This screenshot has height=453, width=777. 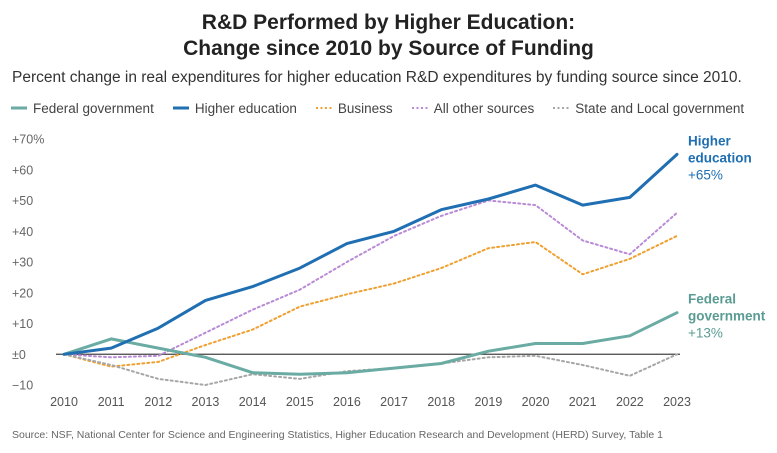 What do you see at coordinates (245, 108) in the screenshot?
I see `legend-label: Higher education` at bounding box center [245, 108].